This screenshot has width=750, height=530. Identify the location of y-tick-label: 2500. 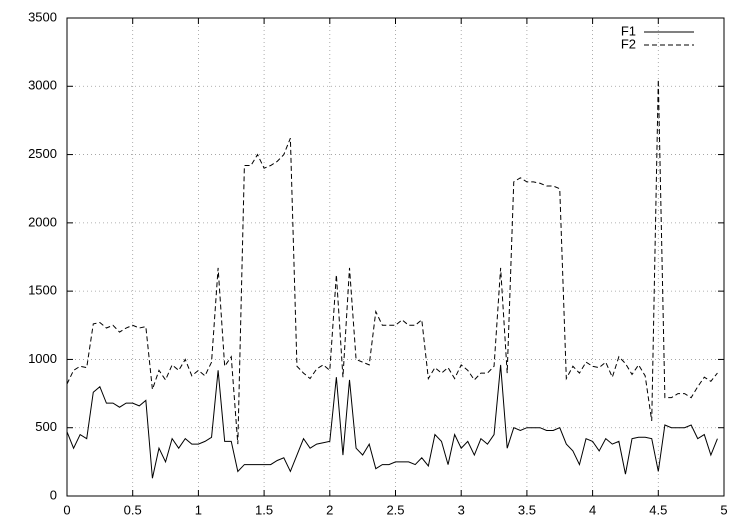
(42, 153).